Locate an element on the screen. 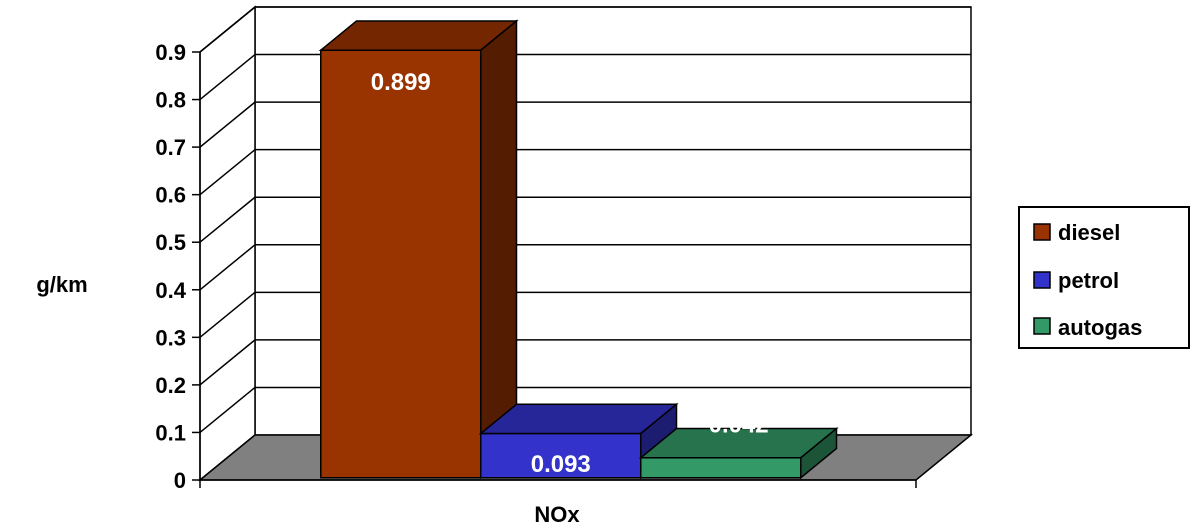  y-tick-label: 0.6 is located at coordinates (170, 195).